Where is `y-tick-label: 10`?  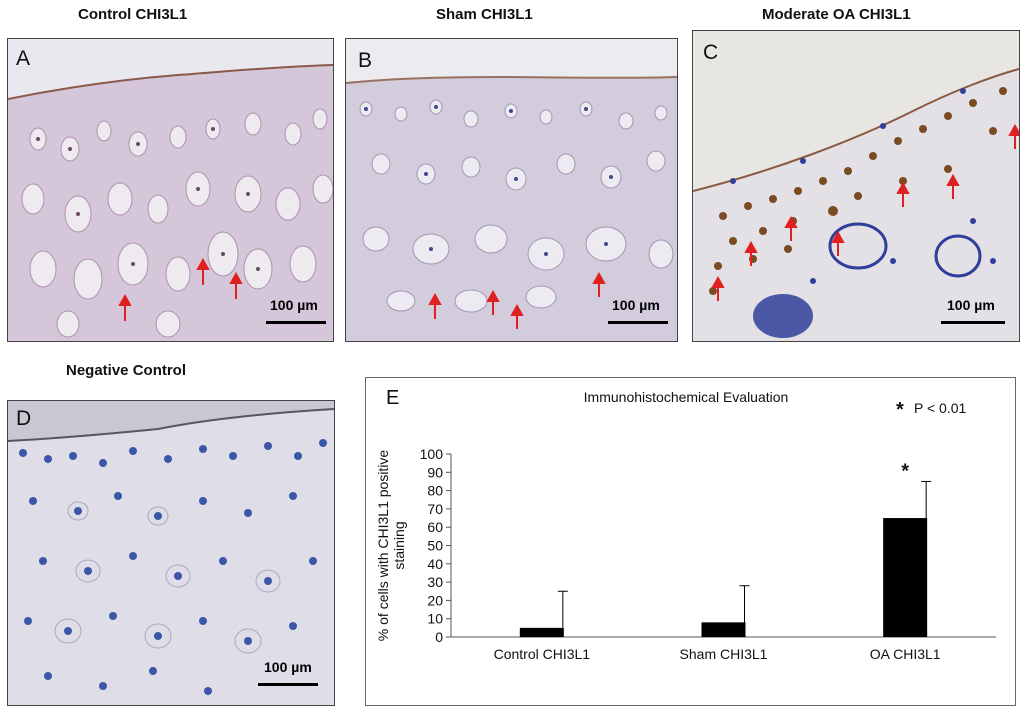
y-tick-label: 10 is located at coordinates (435, 619).